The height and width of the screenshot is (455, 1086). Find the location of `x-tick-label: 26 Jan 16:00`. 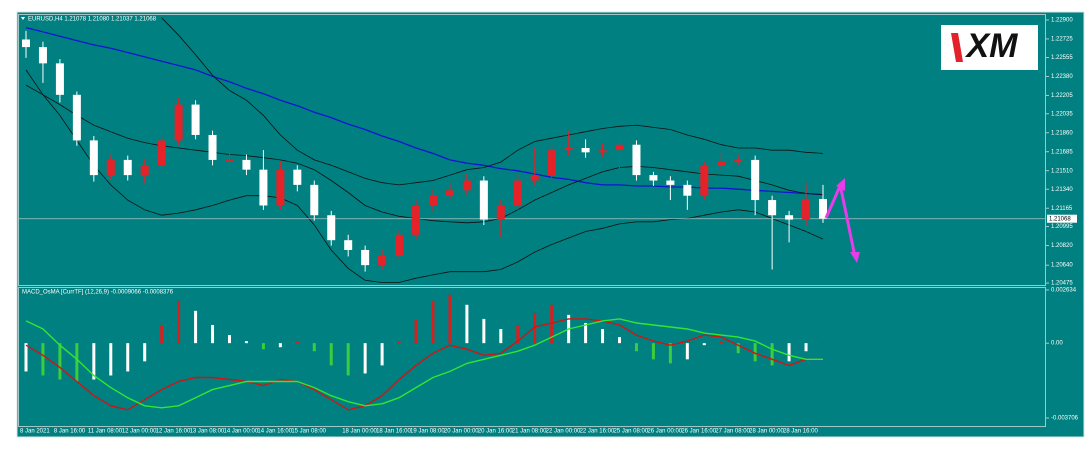

x-tick-label: 26 Jan 16:00 is located at coordinates (698, 432).